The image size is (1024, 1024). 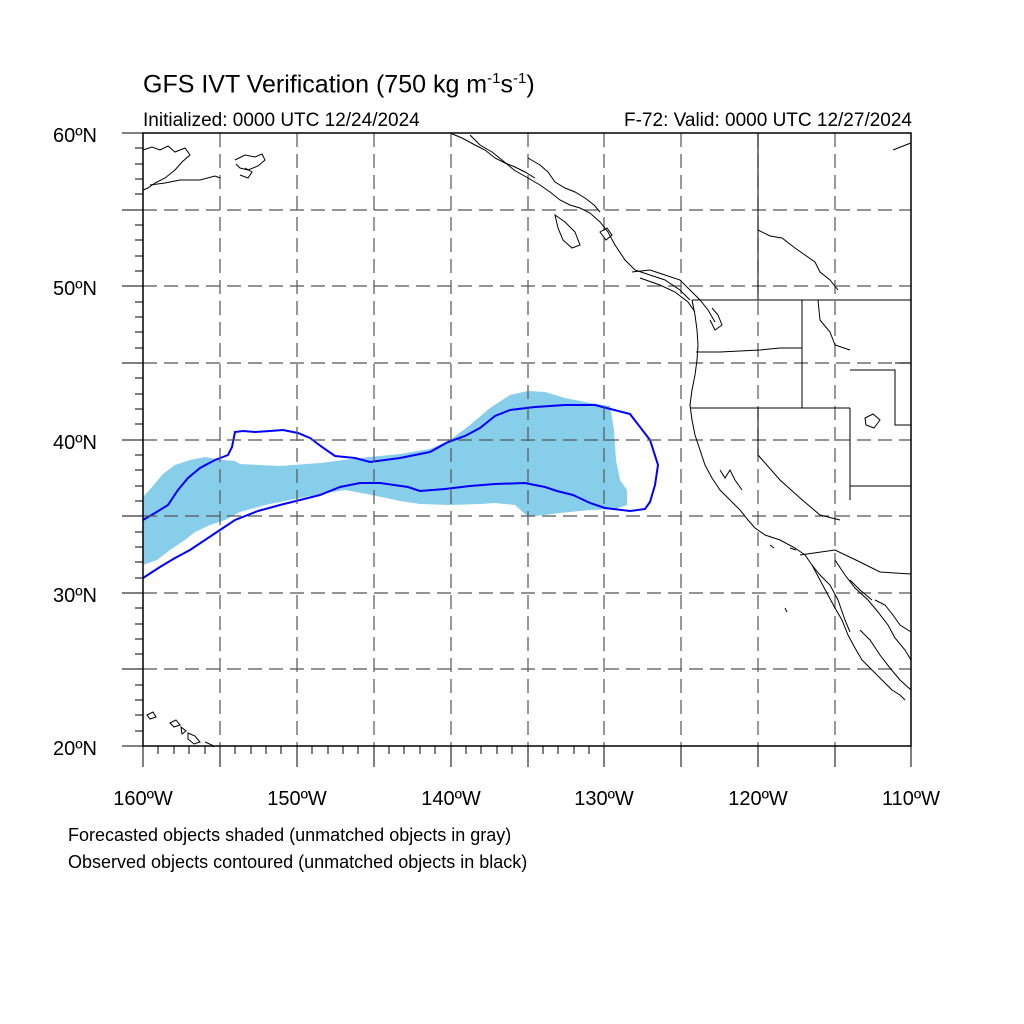 I want to click on lon-label-140w: 140ºW, so click(x=451, y=799).